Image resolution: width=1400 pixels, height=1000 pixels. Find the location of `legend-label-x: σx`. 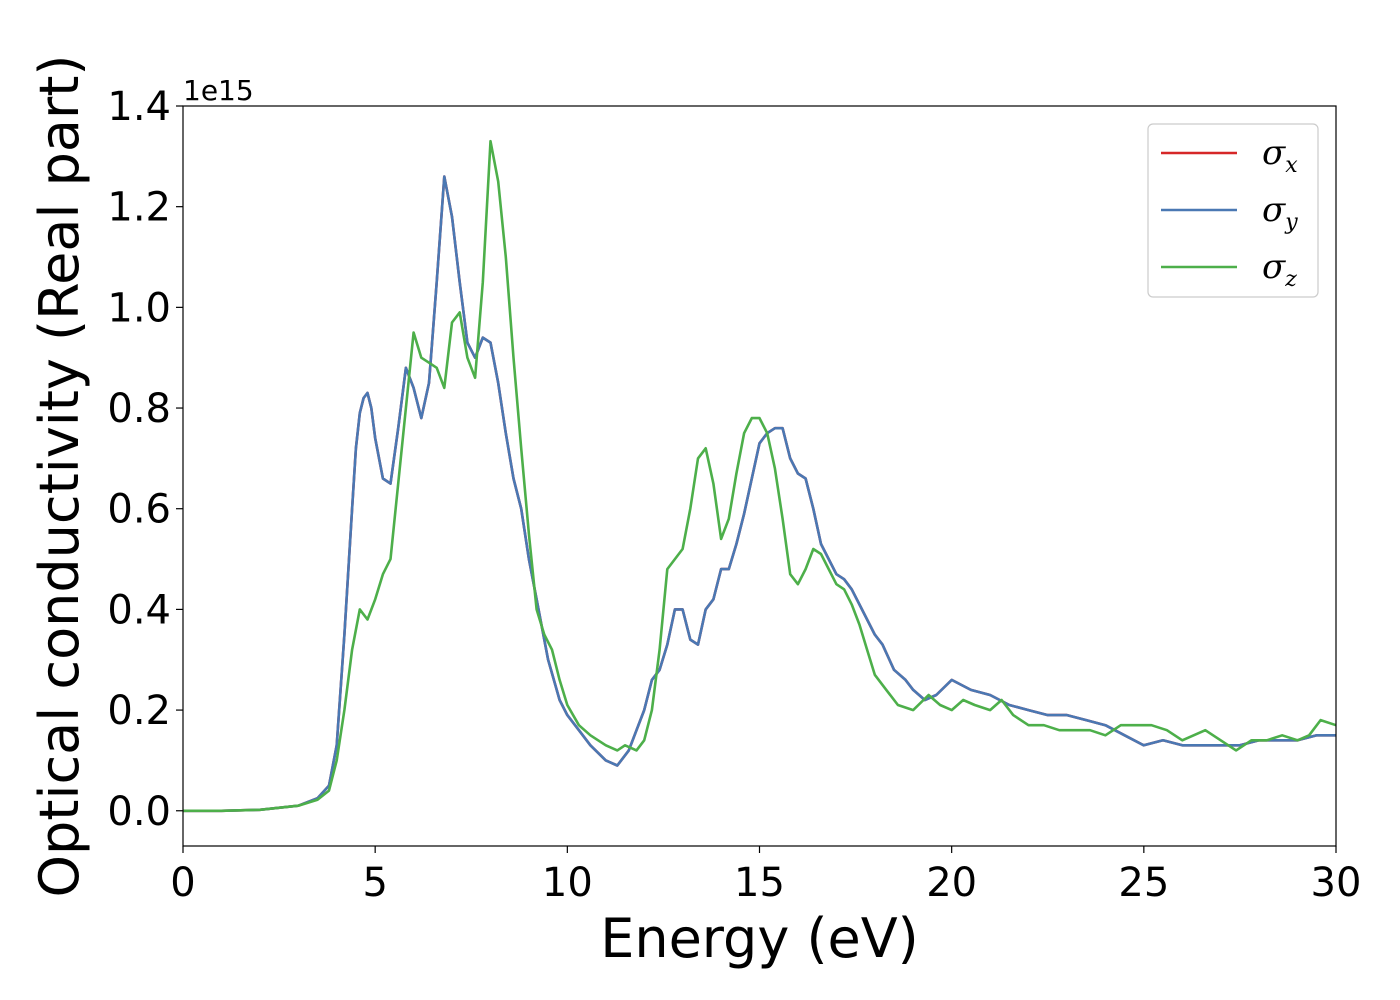

legend-label-x: σx is located at coordinates (1280, 155).